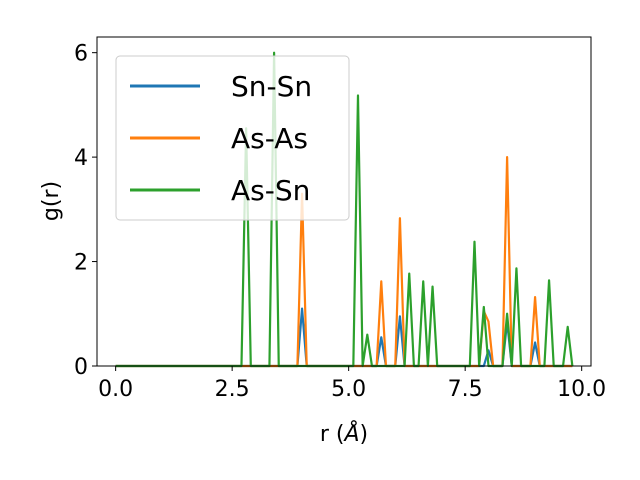  What do you see at coordinates (81, 263) in the screenshot?
I see `y-tick-label: 2` at bounding box center [81, 263].